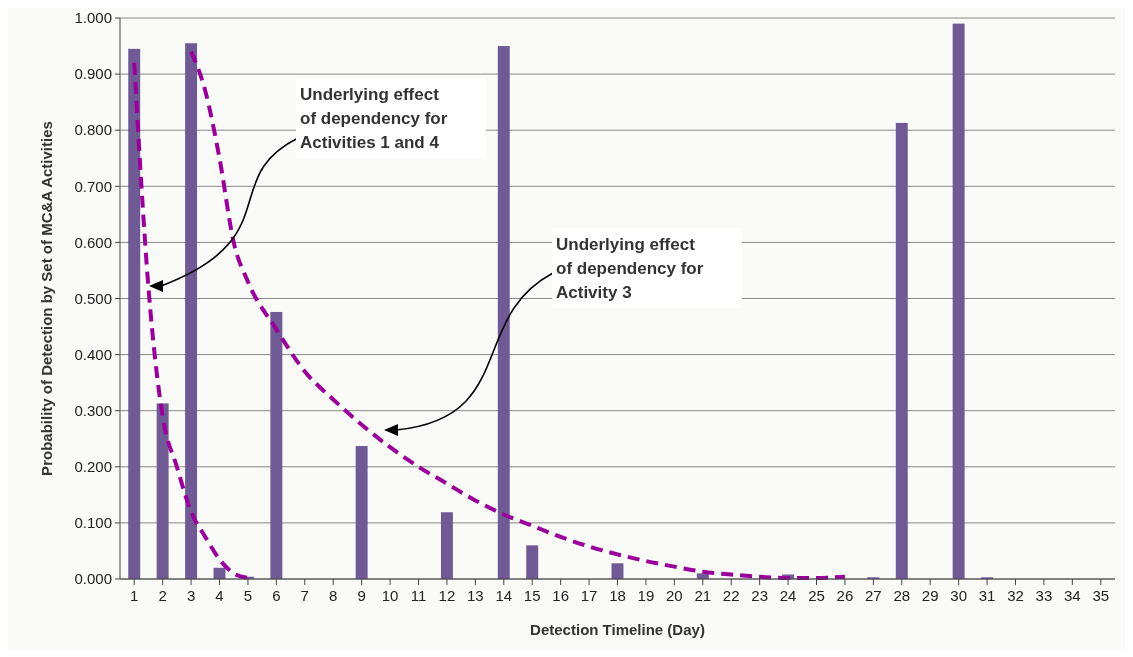 This screenshot has width=1133, height=657. What do you see at coordinates (759, 595) in the screenshot?
I see `x-tick-label: 23` at bounding box center [759, 595].